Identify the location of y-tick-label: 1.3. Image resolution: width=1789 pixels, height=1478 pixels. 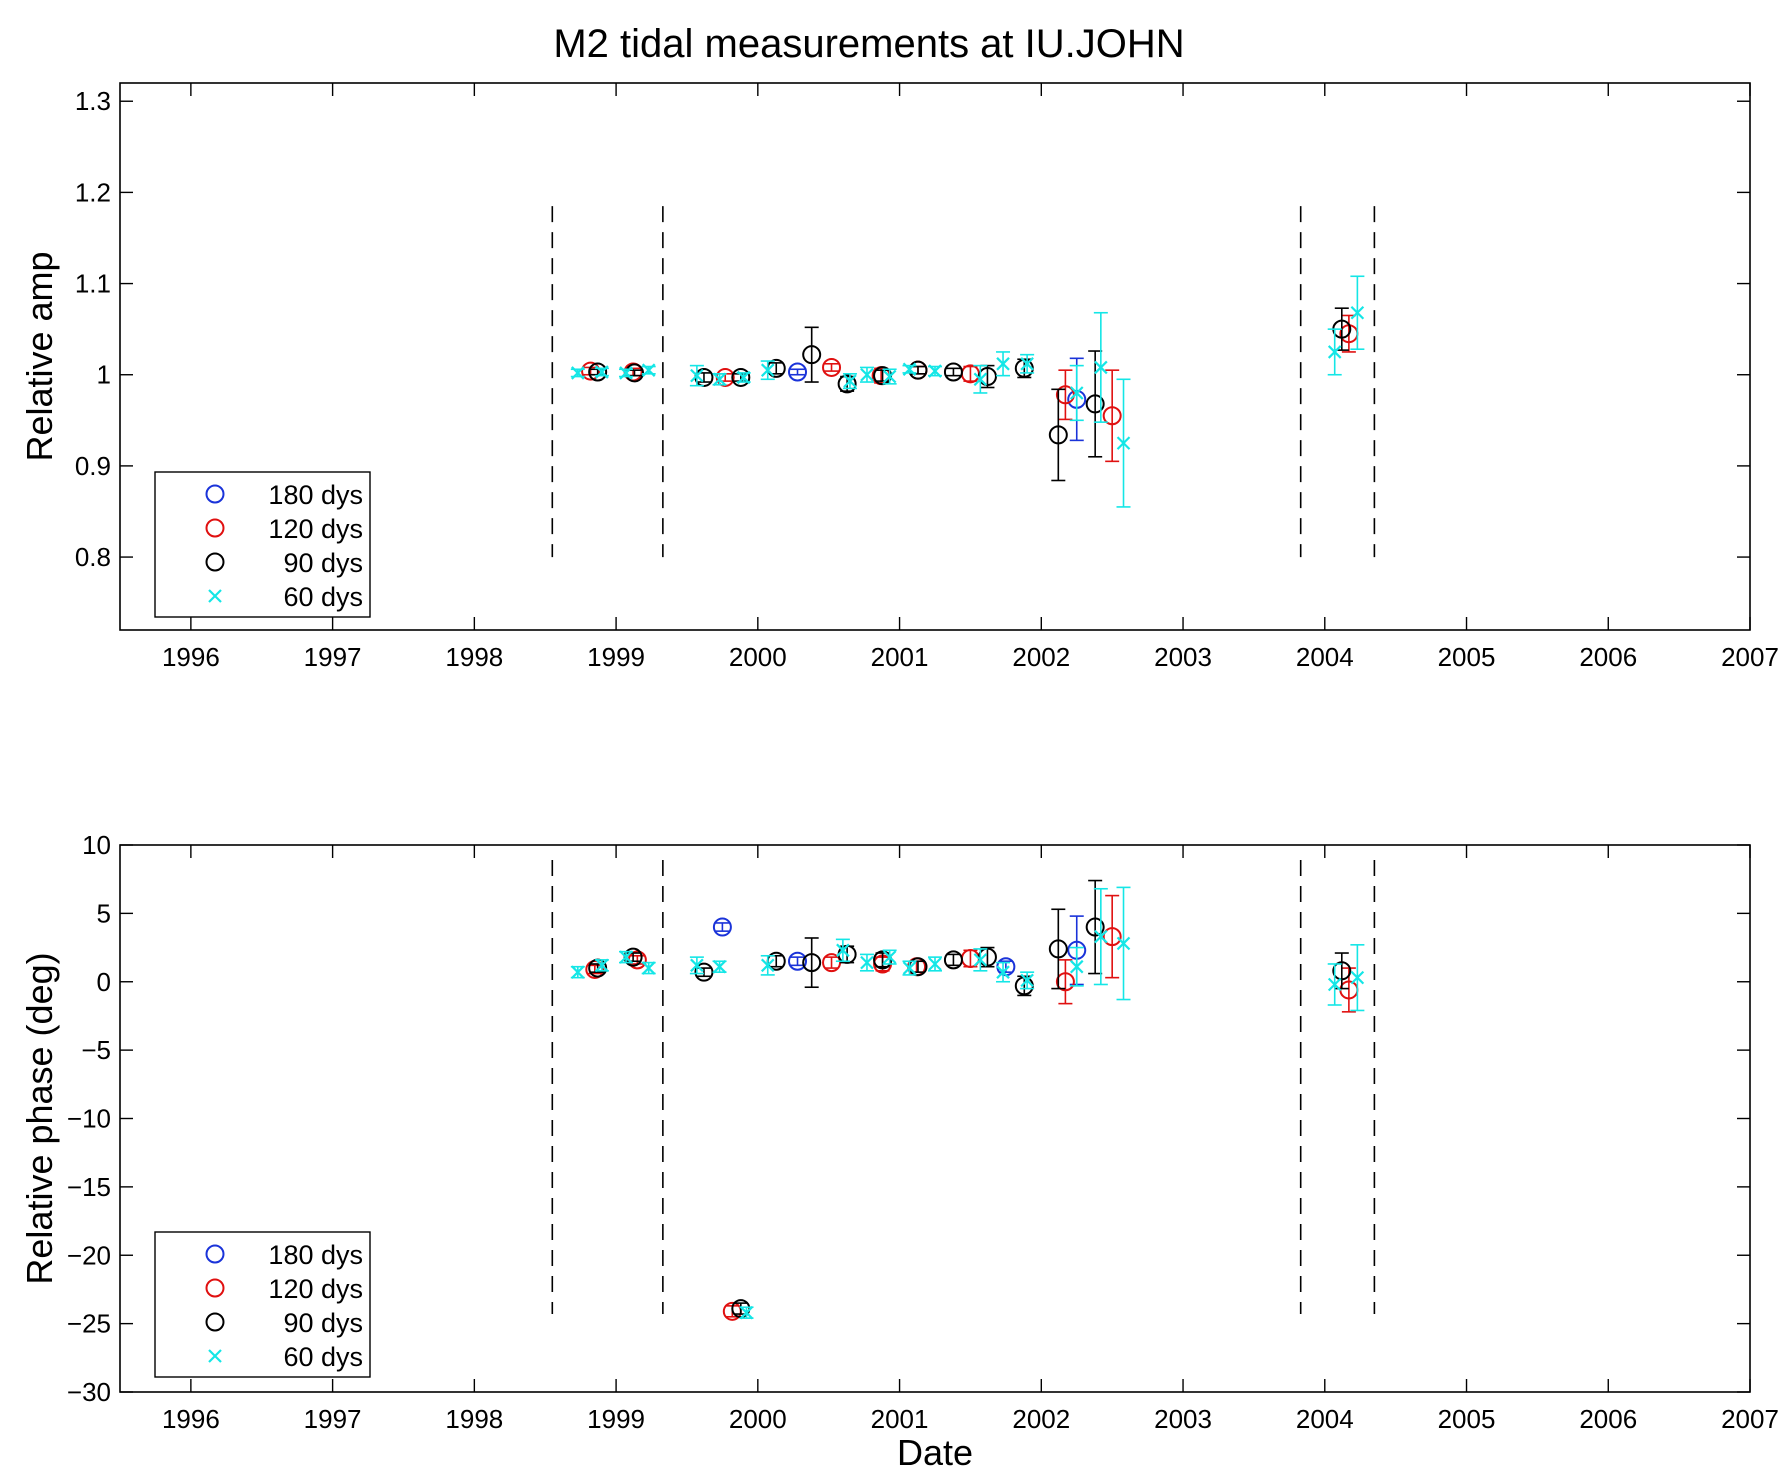
(93, 101).